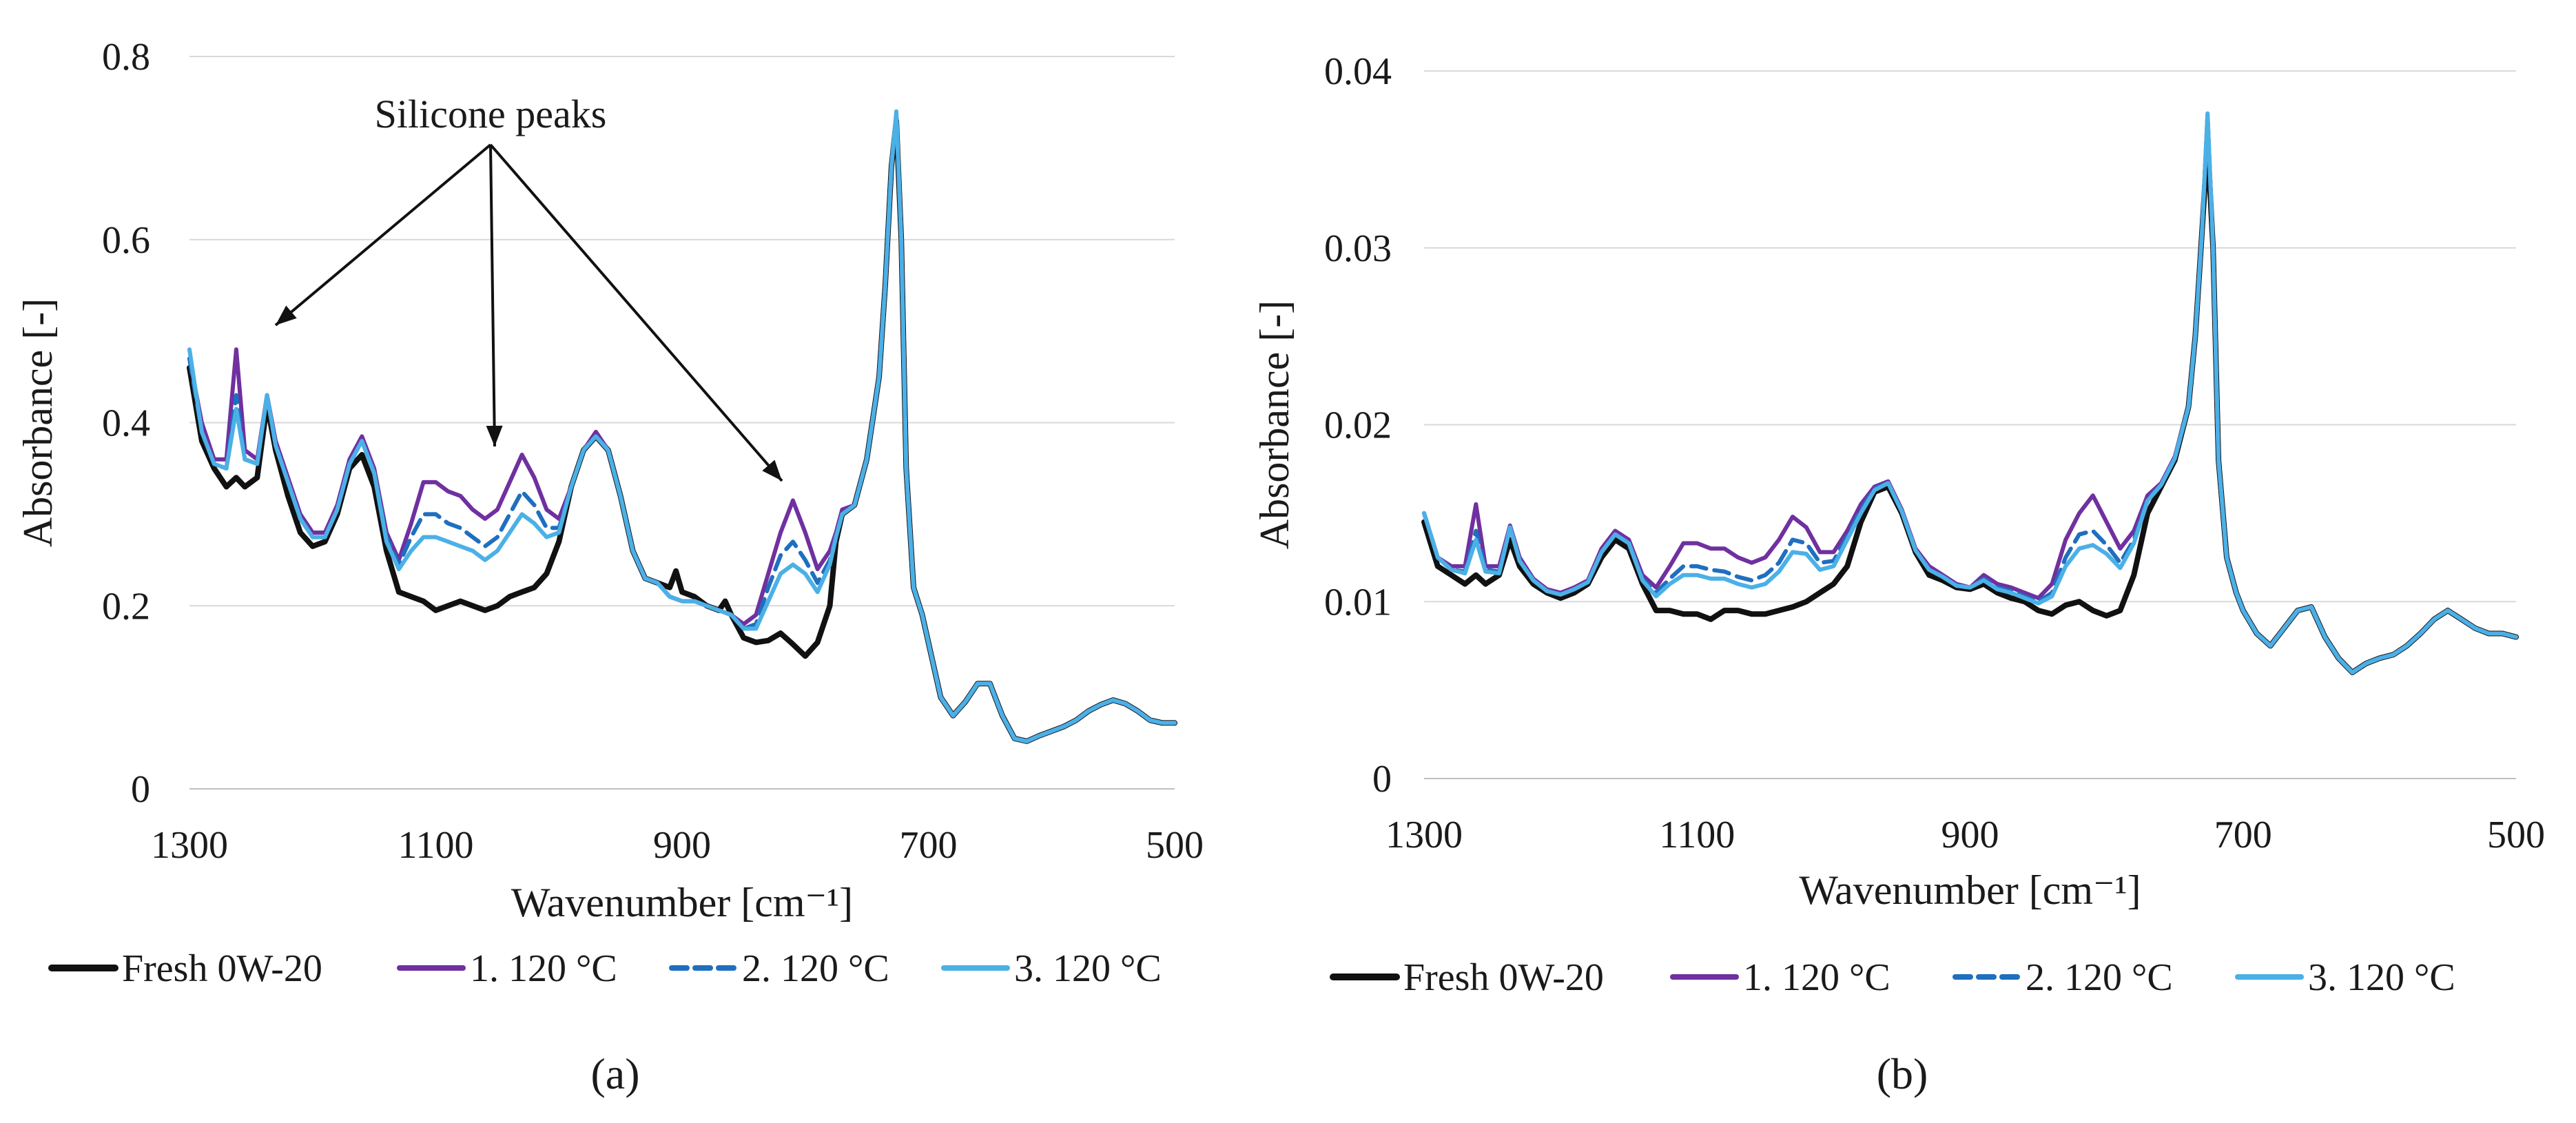 Image resolution: width=2576 pixels, height=1123 pixels. I want to click on y-tick-label: 0.04, so click(1358, 71).